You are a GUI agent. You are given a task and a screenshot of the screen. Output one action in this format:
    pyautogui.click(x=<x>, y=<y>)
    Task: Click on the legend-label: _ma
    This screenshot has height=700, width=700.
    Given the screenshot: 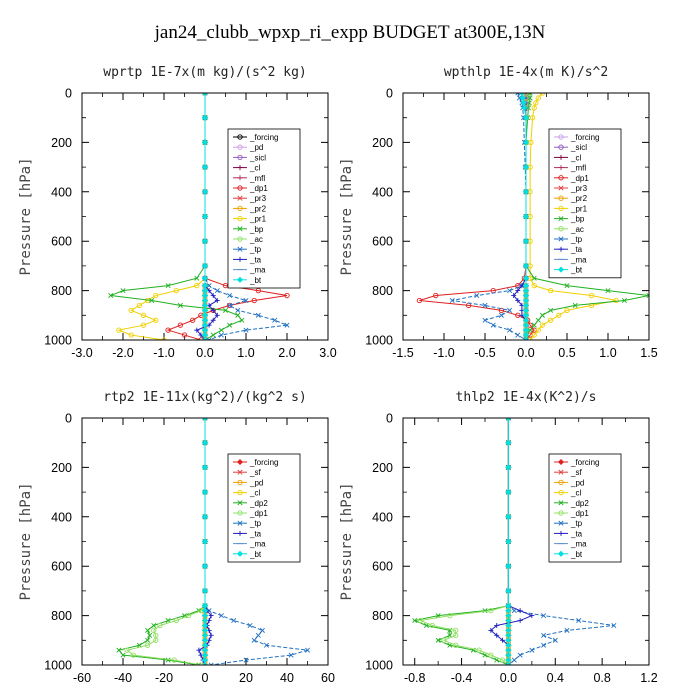 What is the action you would take?
    pyautogui.click(x=257, y=270)
    